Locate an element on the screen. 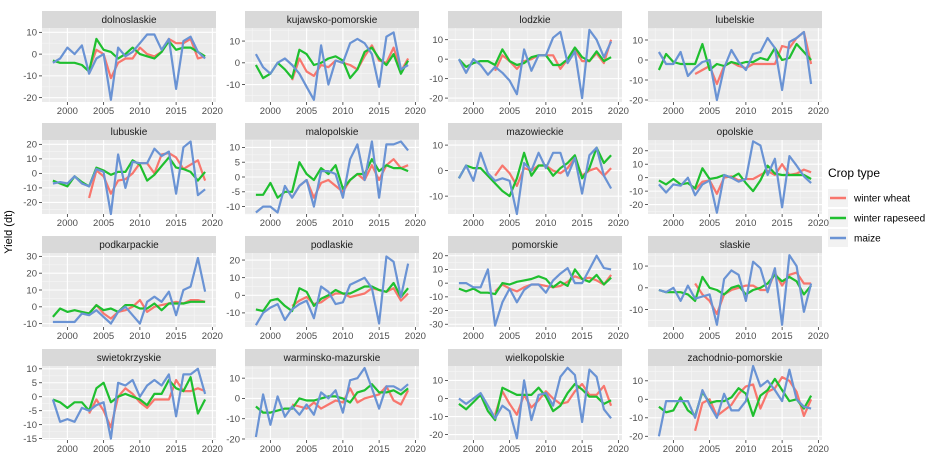 This screenshot has width=931, height=459. panel-title: pomorskie is located at coordinates (535, 245).